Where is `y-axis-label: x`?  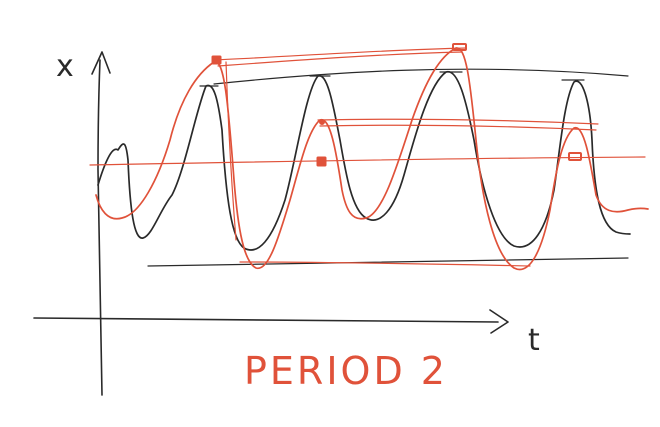 y-axis-label: x is located at coordinates (65, 66).